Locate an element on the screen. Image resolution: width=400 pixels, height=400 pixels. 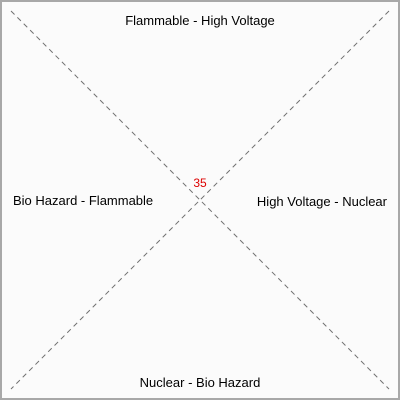
center-value: 35 is located at coordinates (200, 183).